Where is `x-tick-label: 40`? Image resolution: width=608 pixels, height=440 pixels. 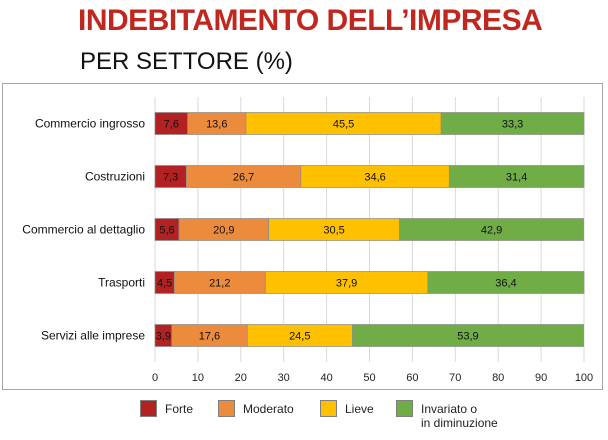 x-tick-label: 40 is located at coordinates (326, 378).